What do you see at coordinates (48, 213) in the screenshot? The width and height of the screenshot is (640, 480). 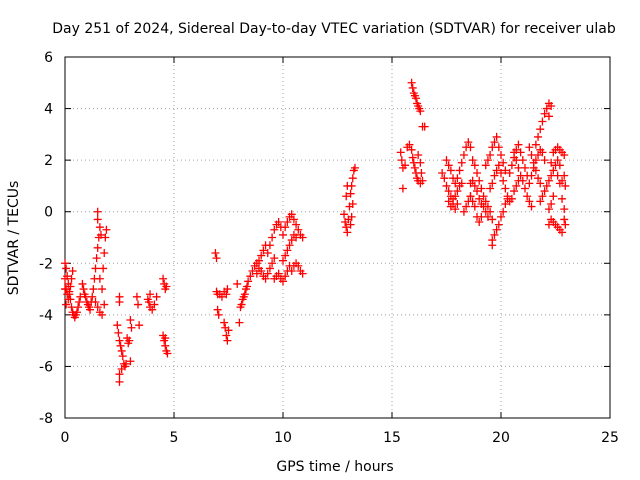 I see `y-tick-label: 0` at bounding box center [48, 213].